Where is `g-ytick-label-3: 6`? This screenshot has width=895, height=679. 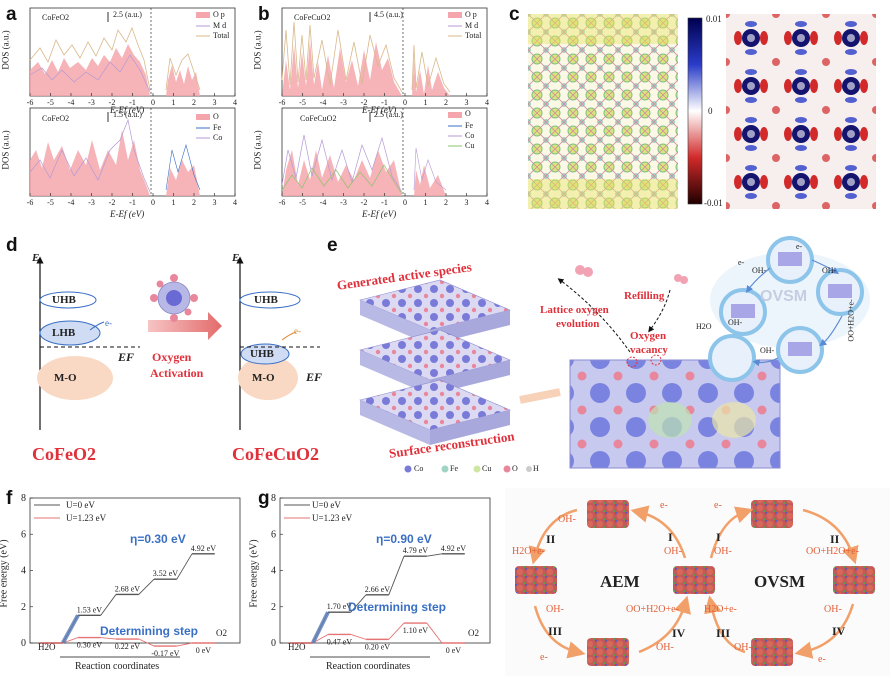
g-ytick-label-3: 6 is located at coordinates (273, 534).